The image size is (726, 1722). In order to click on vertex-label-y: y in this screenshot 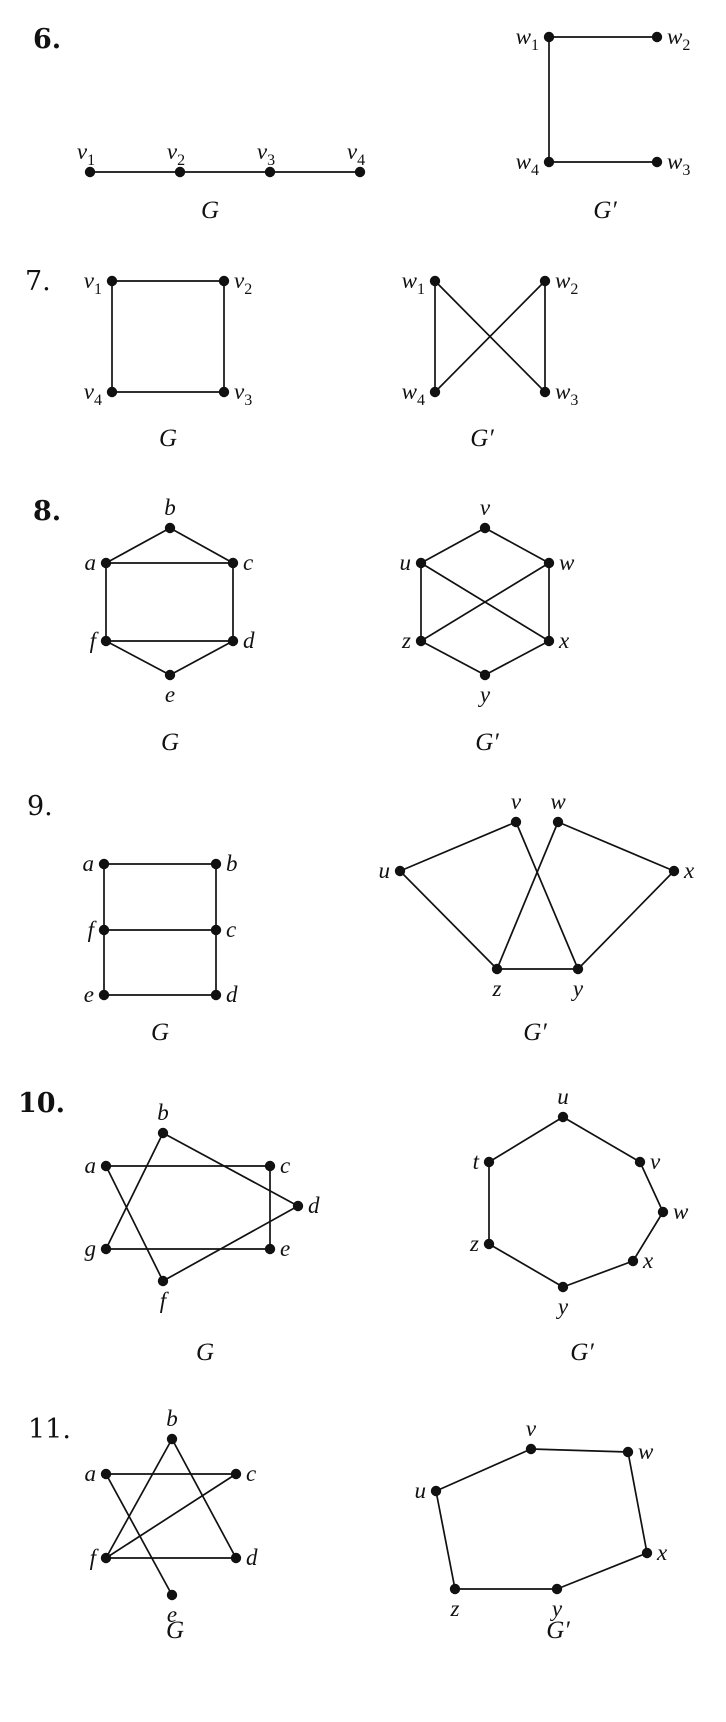, I will do `click(562, 1306)`.